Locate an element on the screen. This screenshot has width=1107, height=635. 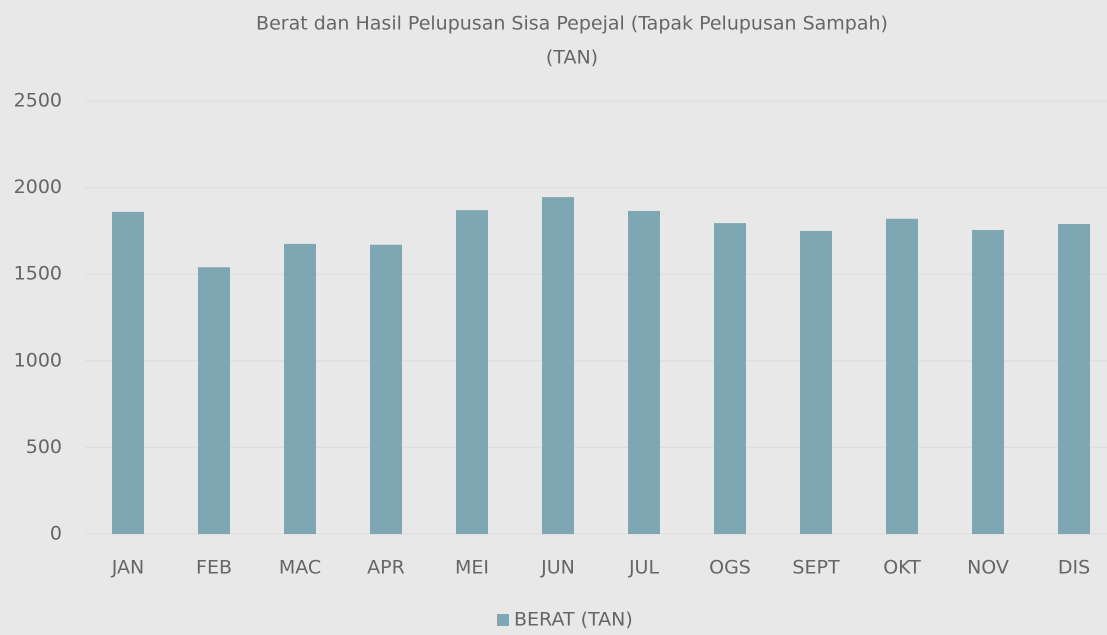
y-tick-label: 2000 is located at coordinates (38, 187).